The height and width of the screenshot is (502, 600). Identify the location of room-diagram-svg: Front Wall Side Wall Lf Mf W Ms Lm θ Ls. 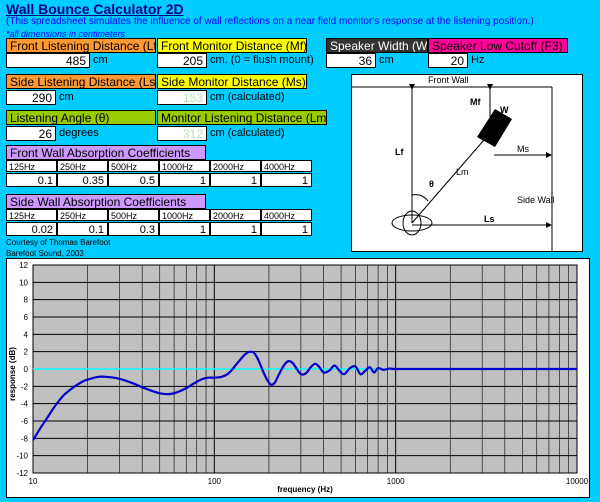
(453, 163).